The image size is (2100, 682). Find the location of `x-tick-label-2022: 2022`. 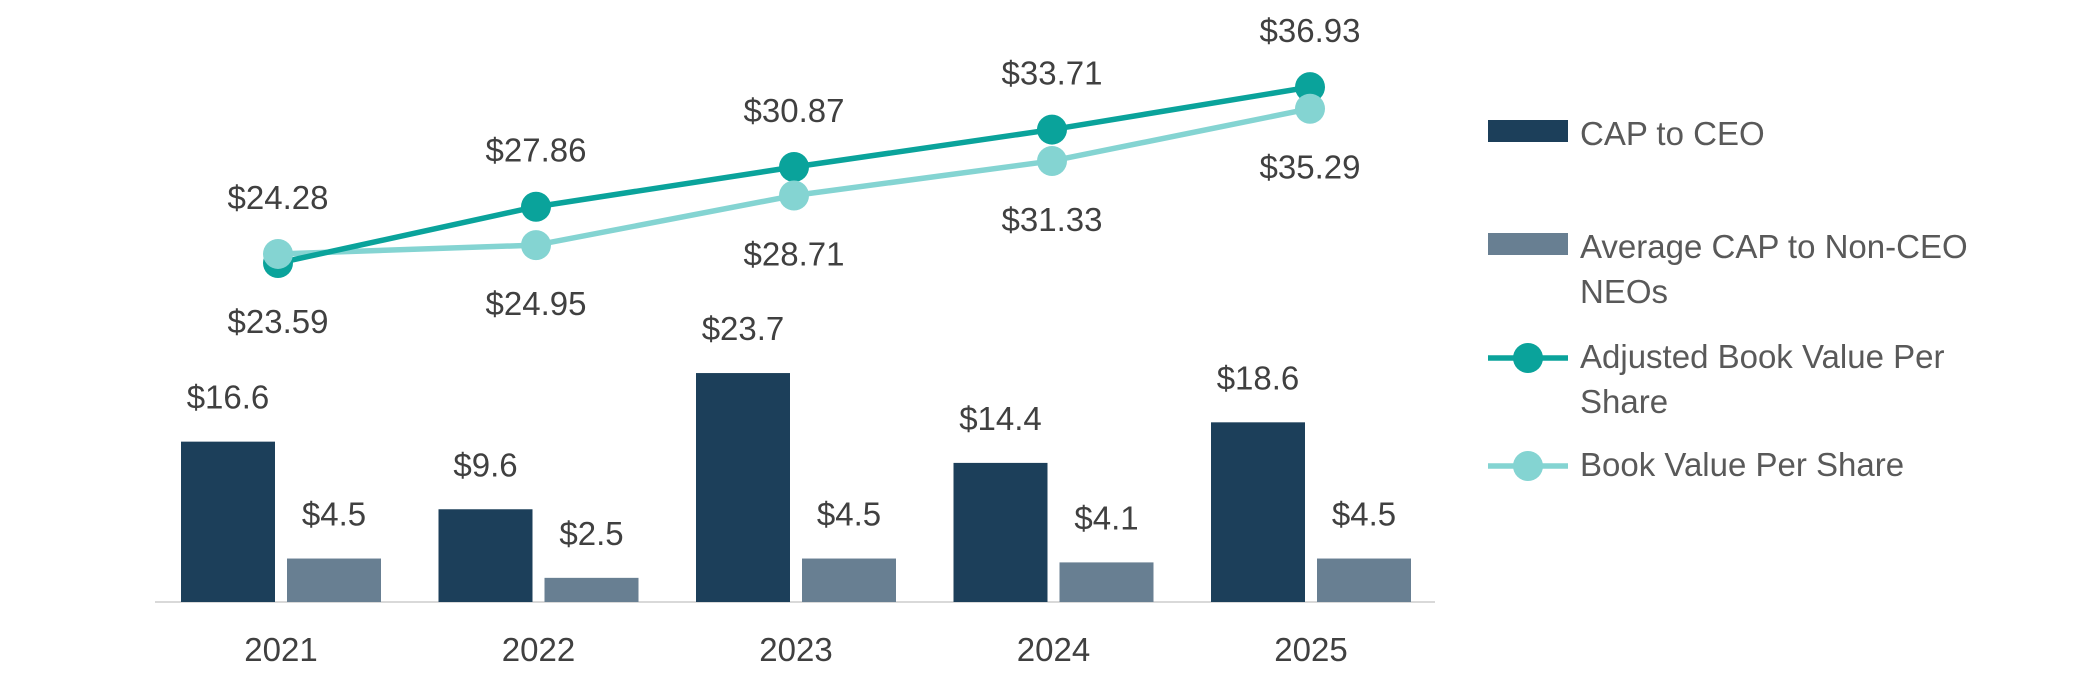

x-tick-label-2022: 2022 is located at coordinates (538, 649).